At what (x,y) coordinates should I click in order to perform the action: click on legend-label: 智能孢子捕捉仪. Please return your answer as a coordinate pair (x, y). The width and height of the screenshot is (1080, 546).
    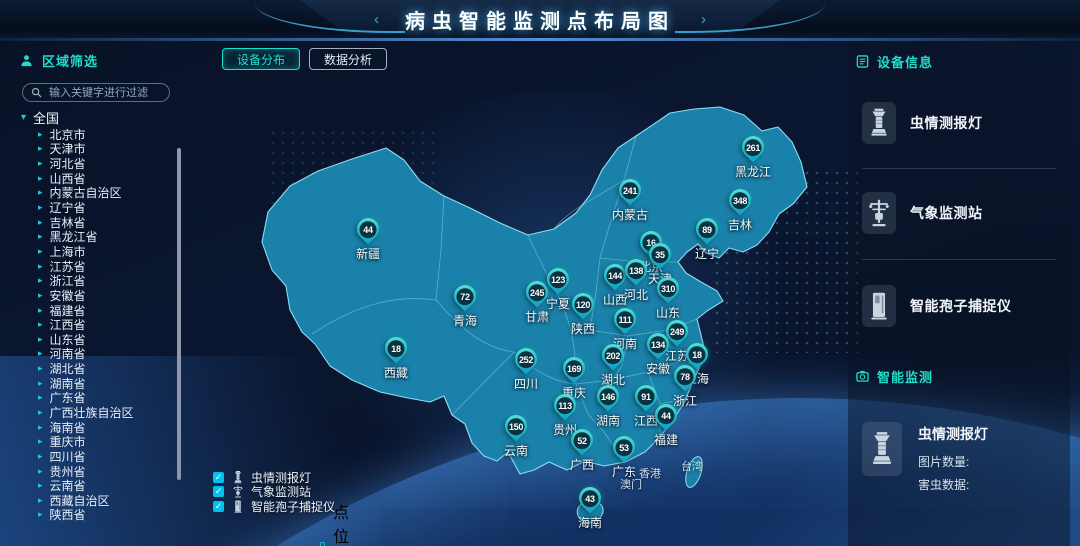
    Looking at the image, I should click on (293, 506).